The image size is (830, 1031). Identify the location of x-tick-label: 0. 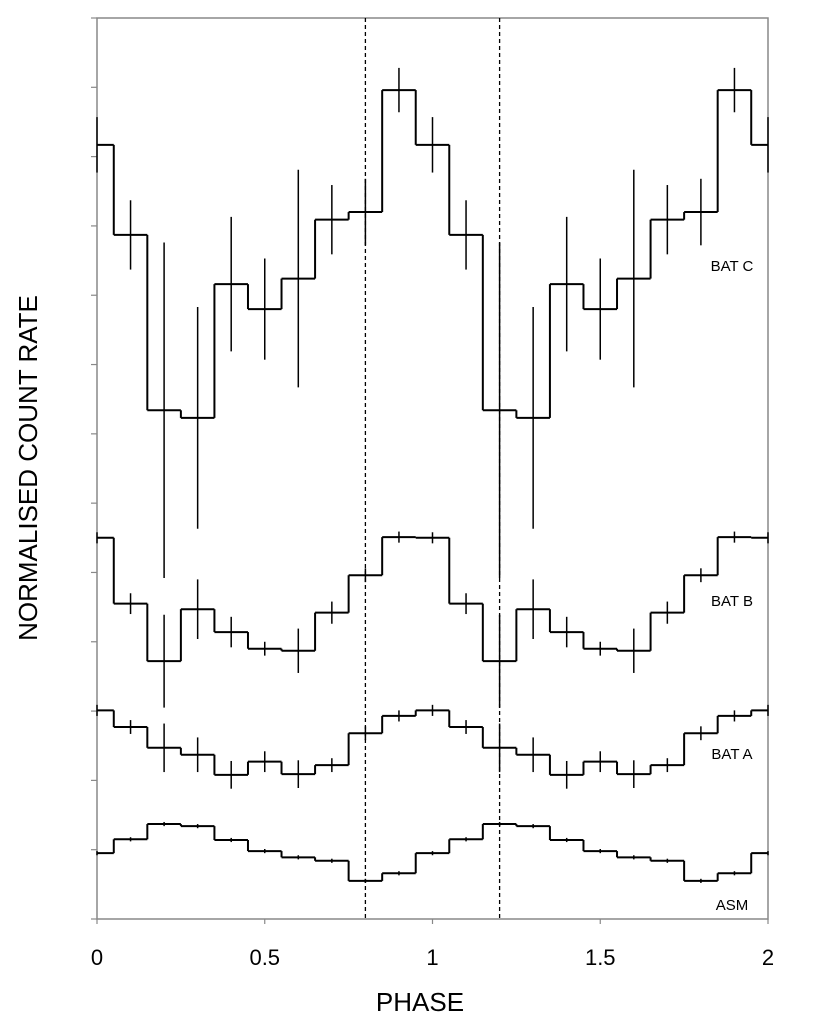
(97, 957).